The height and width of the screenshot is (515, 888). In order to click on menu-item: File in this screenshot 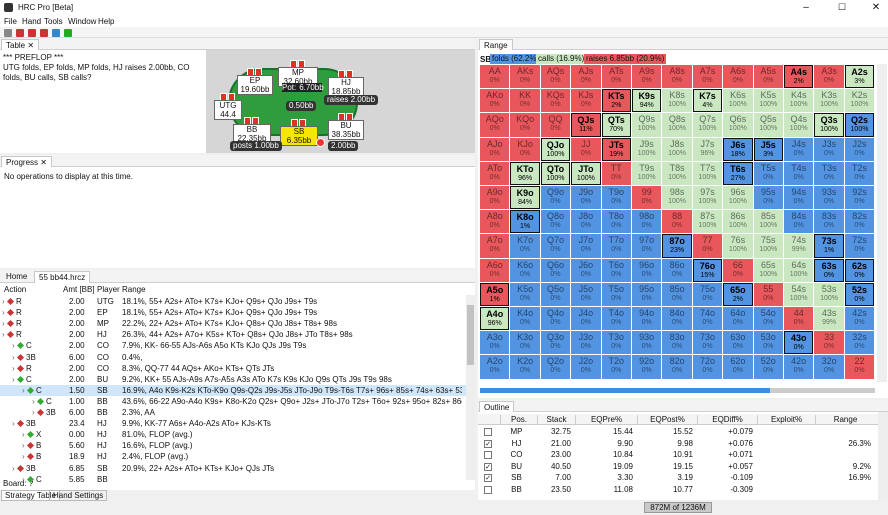, I will do `click(10, 21)`.